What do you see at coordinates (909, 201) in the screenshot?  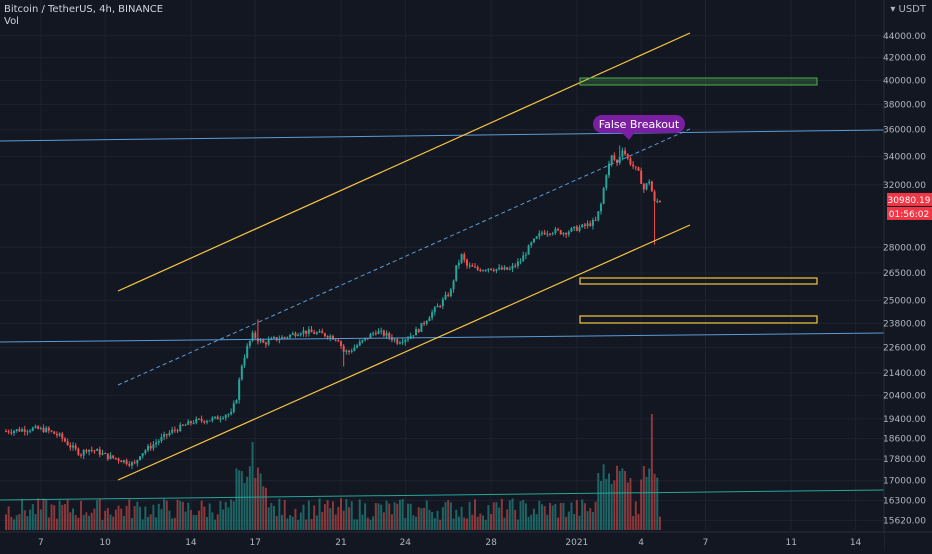 I see `price-tag-value: 30980.19` at bounding box center [909, 201].